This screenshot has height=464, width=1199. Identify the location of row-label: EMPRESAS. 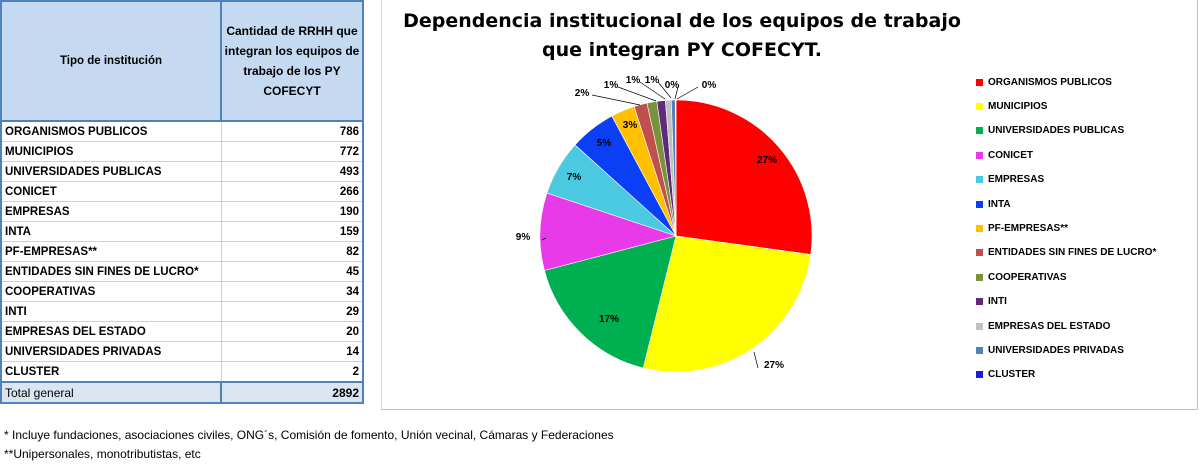
(110, 211).